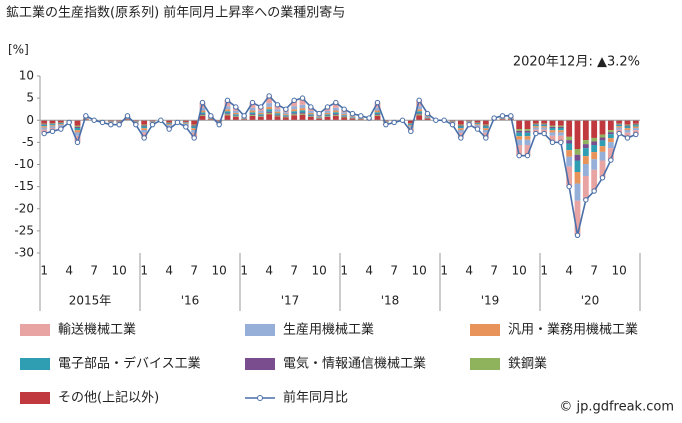 This screenshot has height=423, width=682. I want to click on y-tick-label: 5, so click(30, 98).